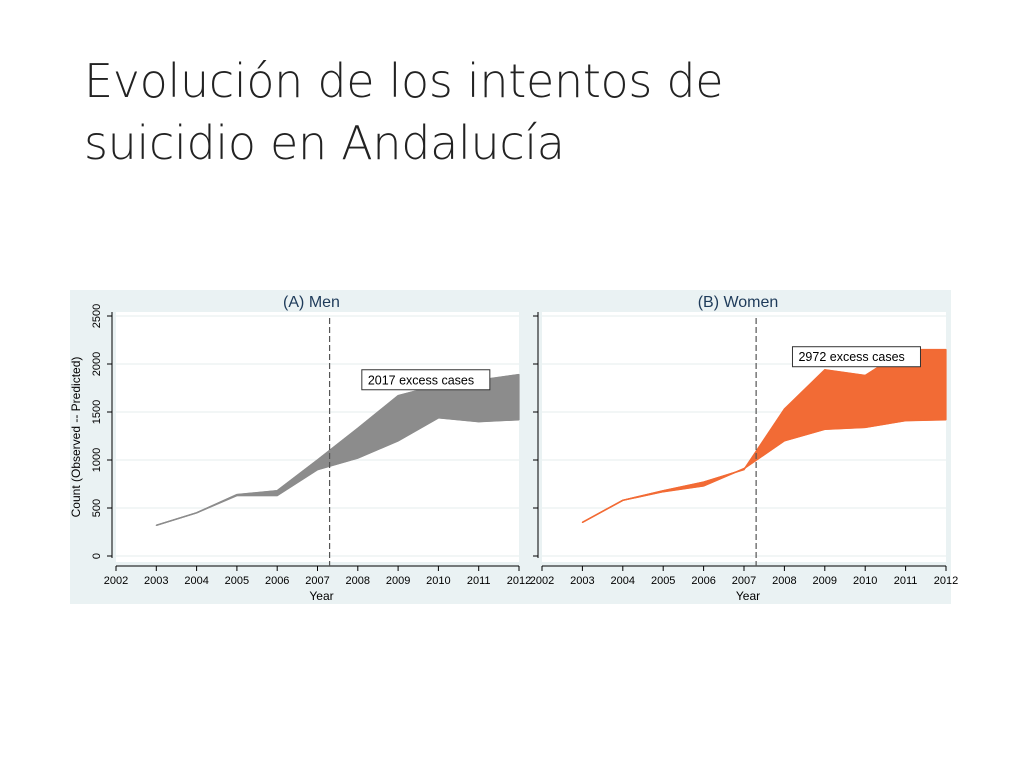 This screenshot has height=768, width=1024. I want to click on x-tick-label-women-4: 2006, so click(703, 581).